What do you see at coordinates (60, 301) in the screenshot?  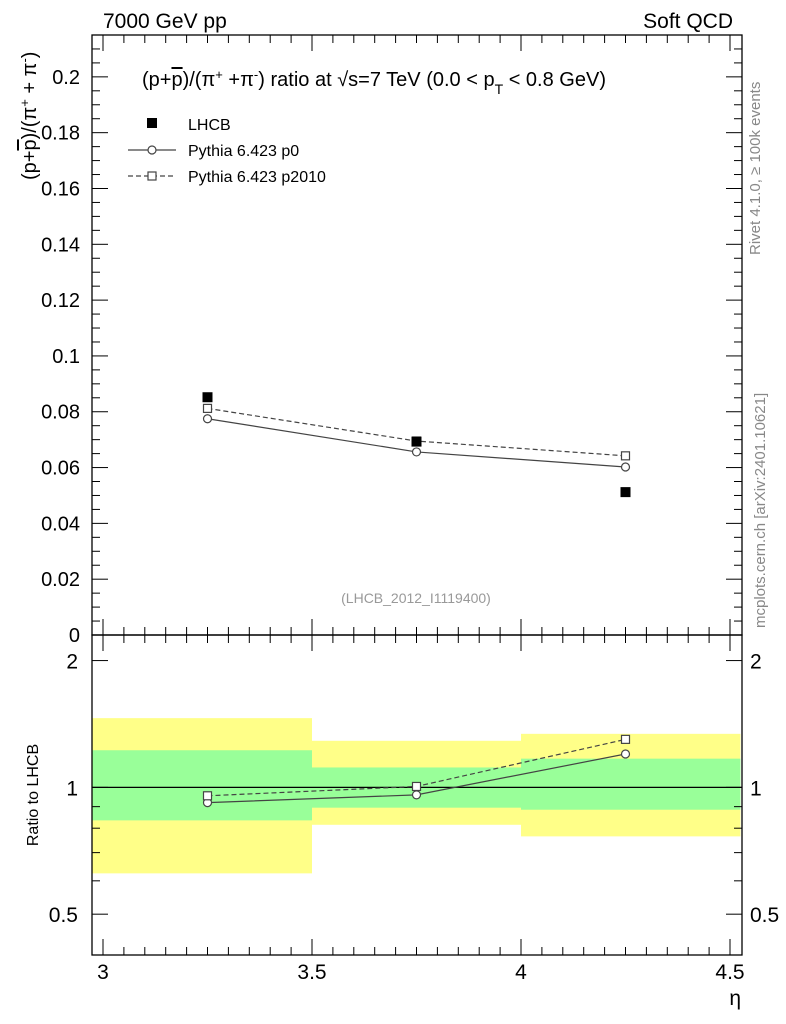 I see `main-ytick-label: 0.12` at bounding box center [60, 301].